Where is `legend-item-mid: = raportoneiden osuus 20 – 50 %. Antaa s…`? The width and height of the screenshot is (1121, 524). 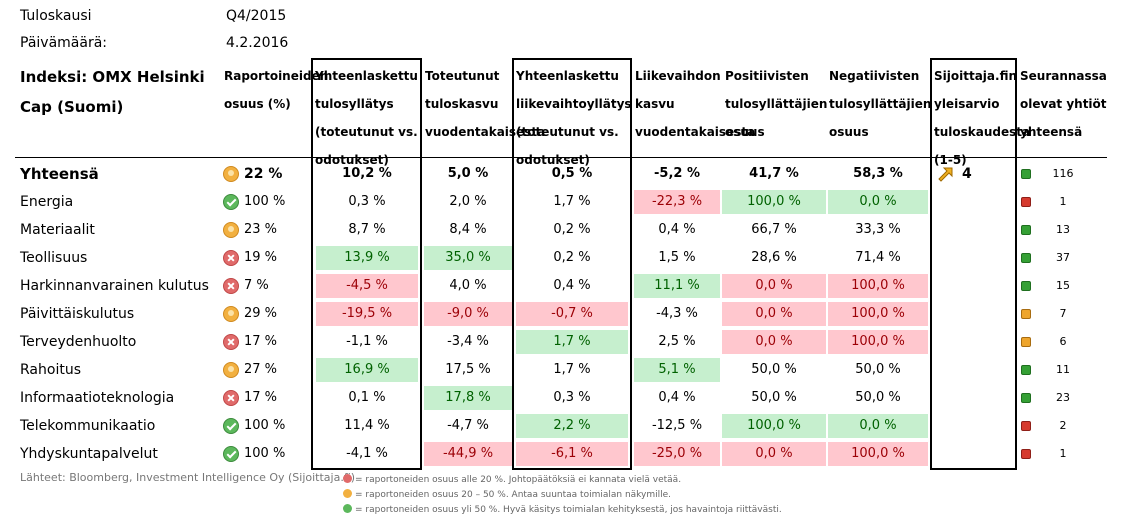 legend-item-mid: = raportoneiden osuus 20 – 50 %. Antaa s… is located at coordinates (507, 494).